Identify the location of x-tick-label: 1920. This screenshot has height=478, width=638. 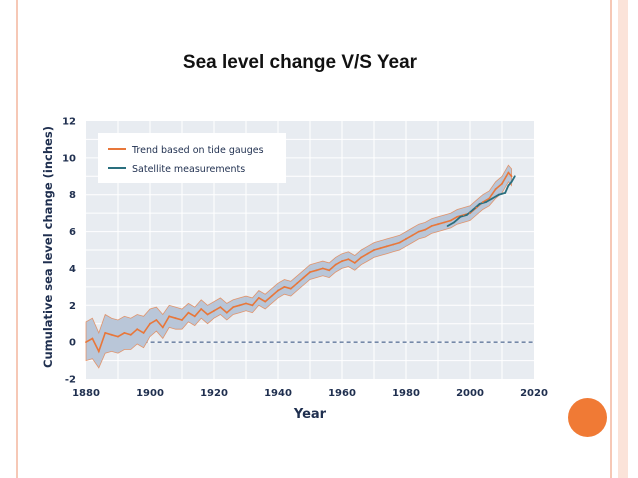
(214, 393).